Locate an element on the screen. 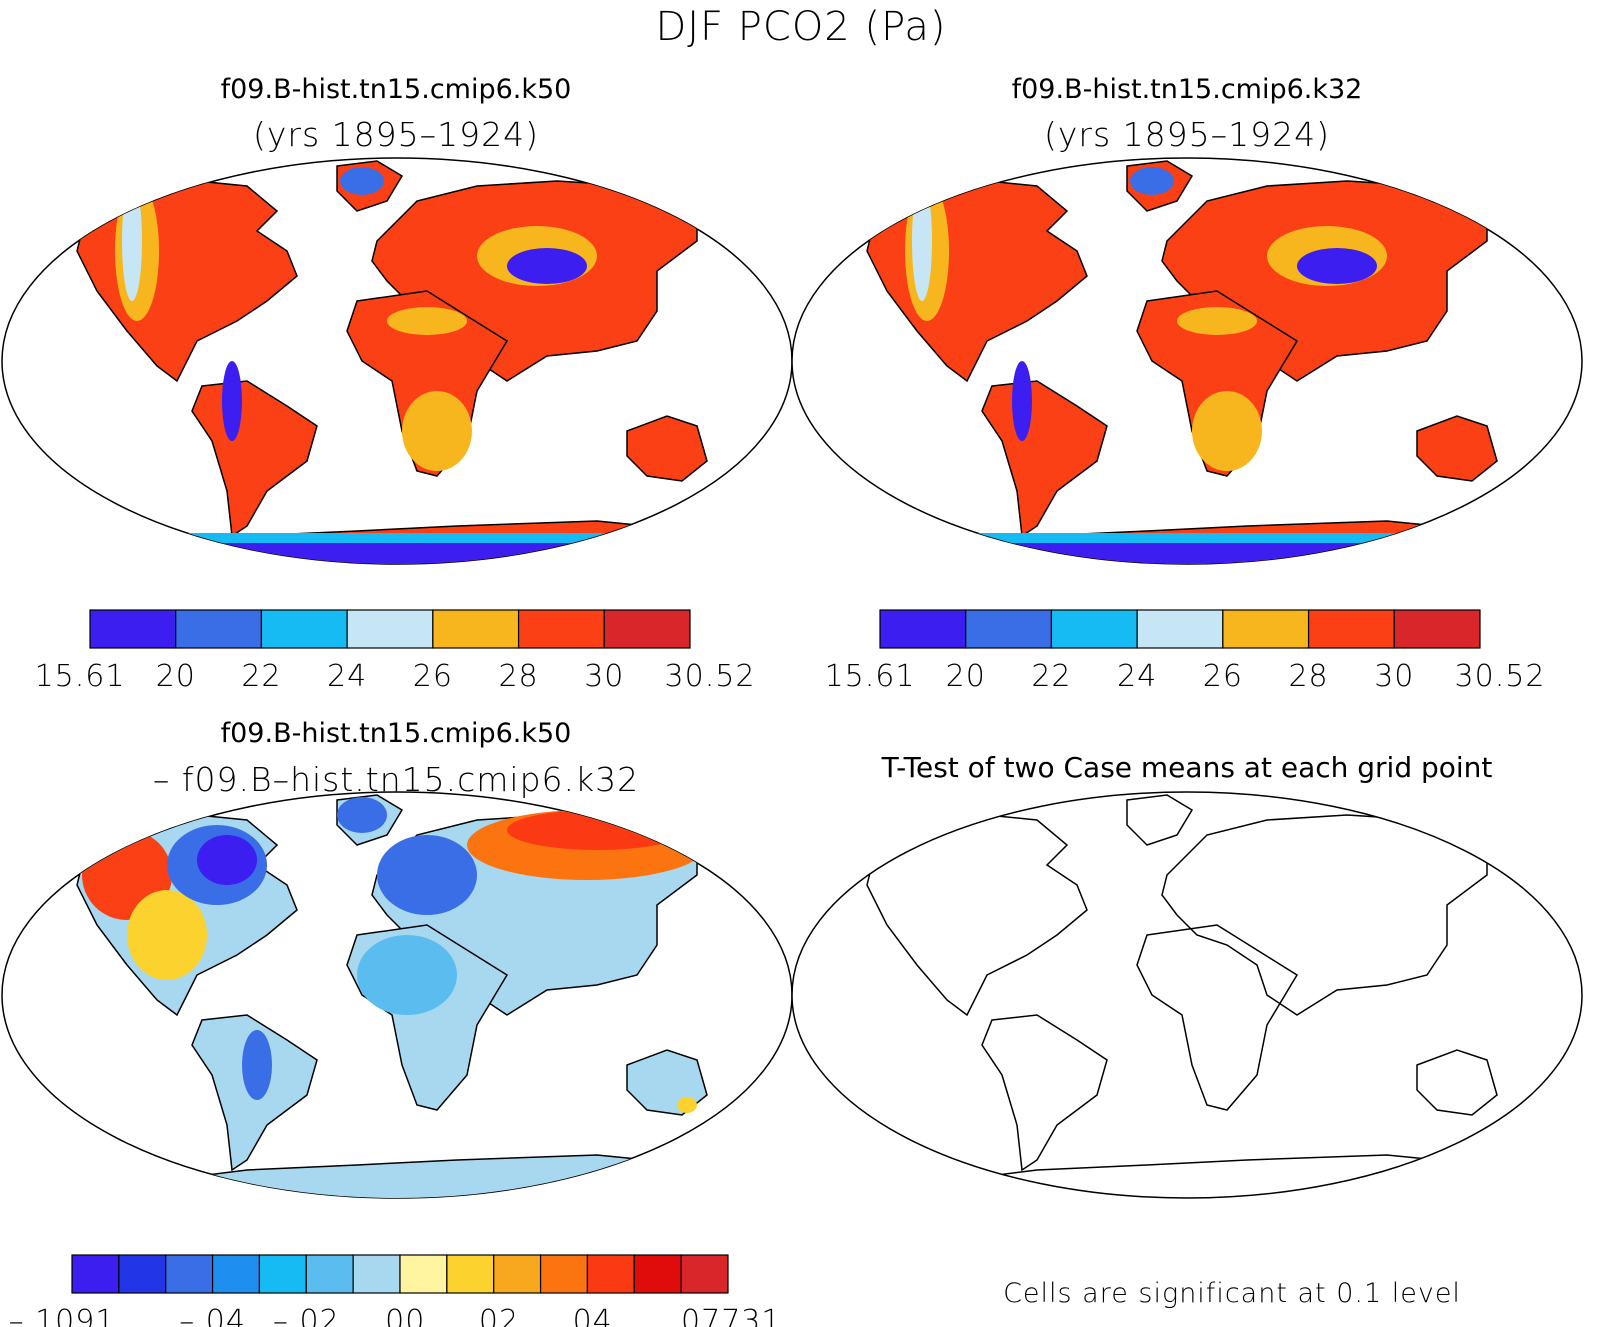  significance-footnote: Cells are significant at 0.1 level is located at coordinates (1232, 1293).